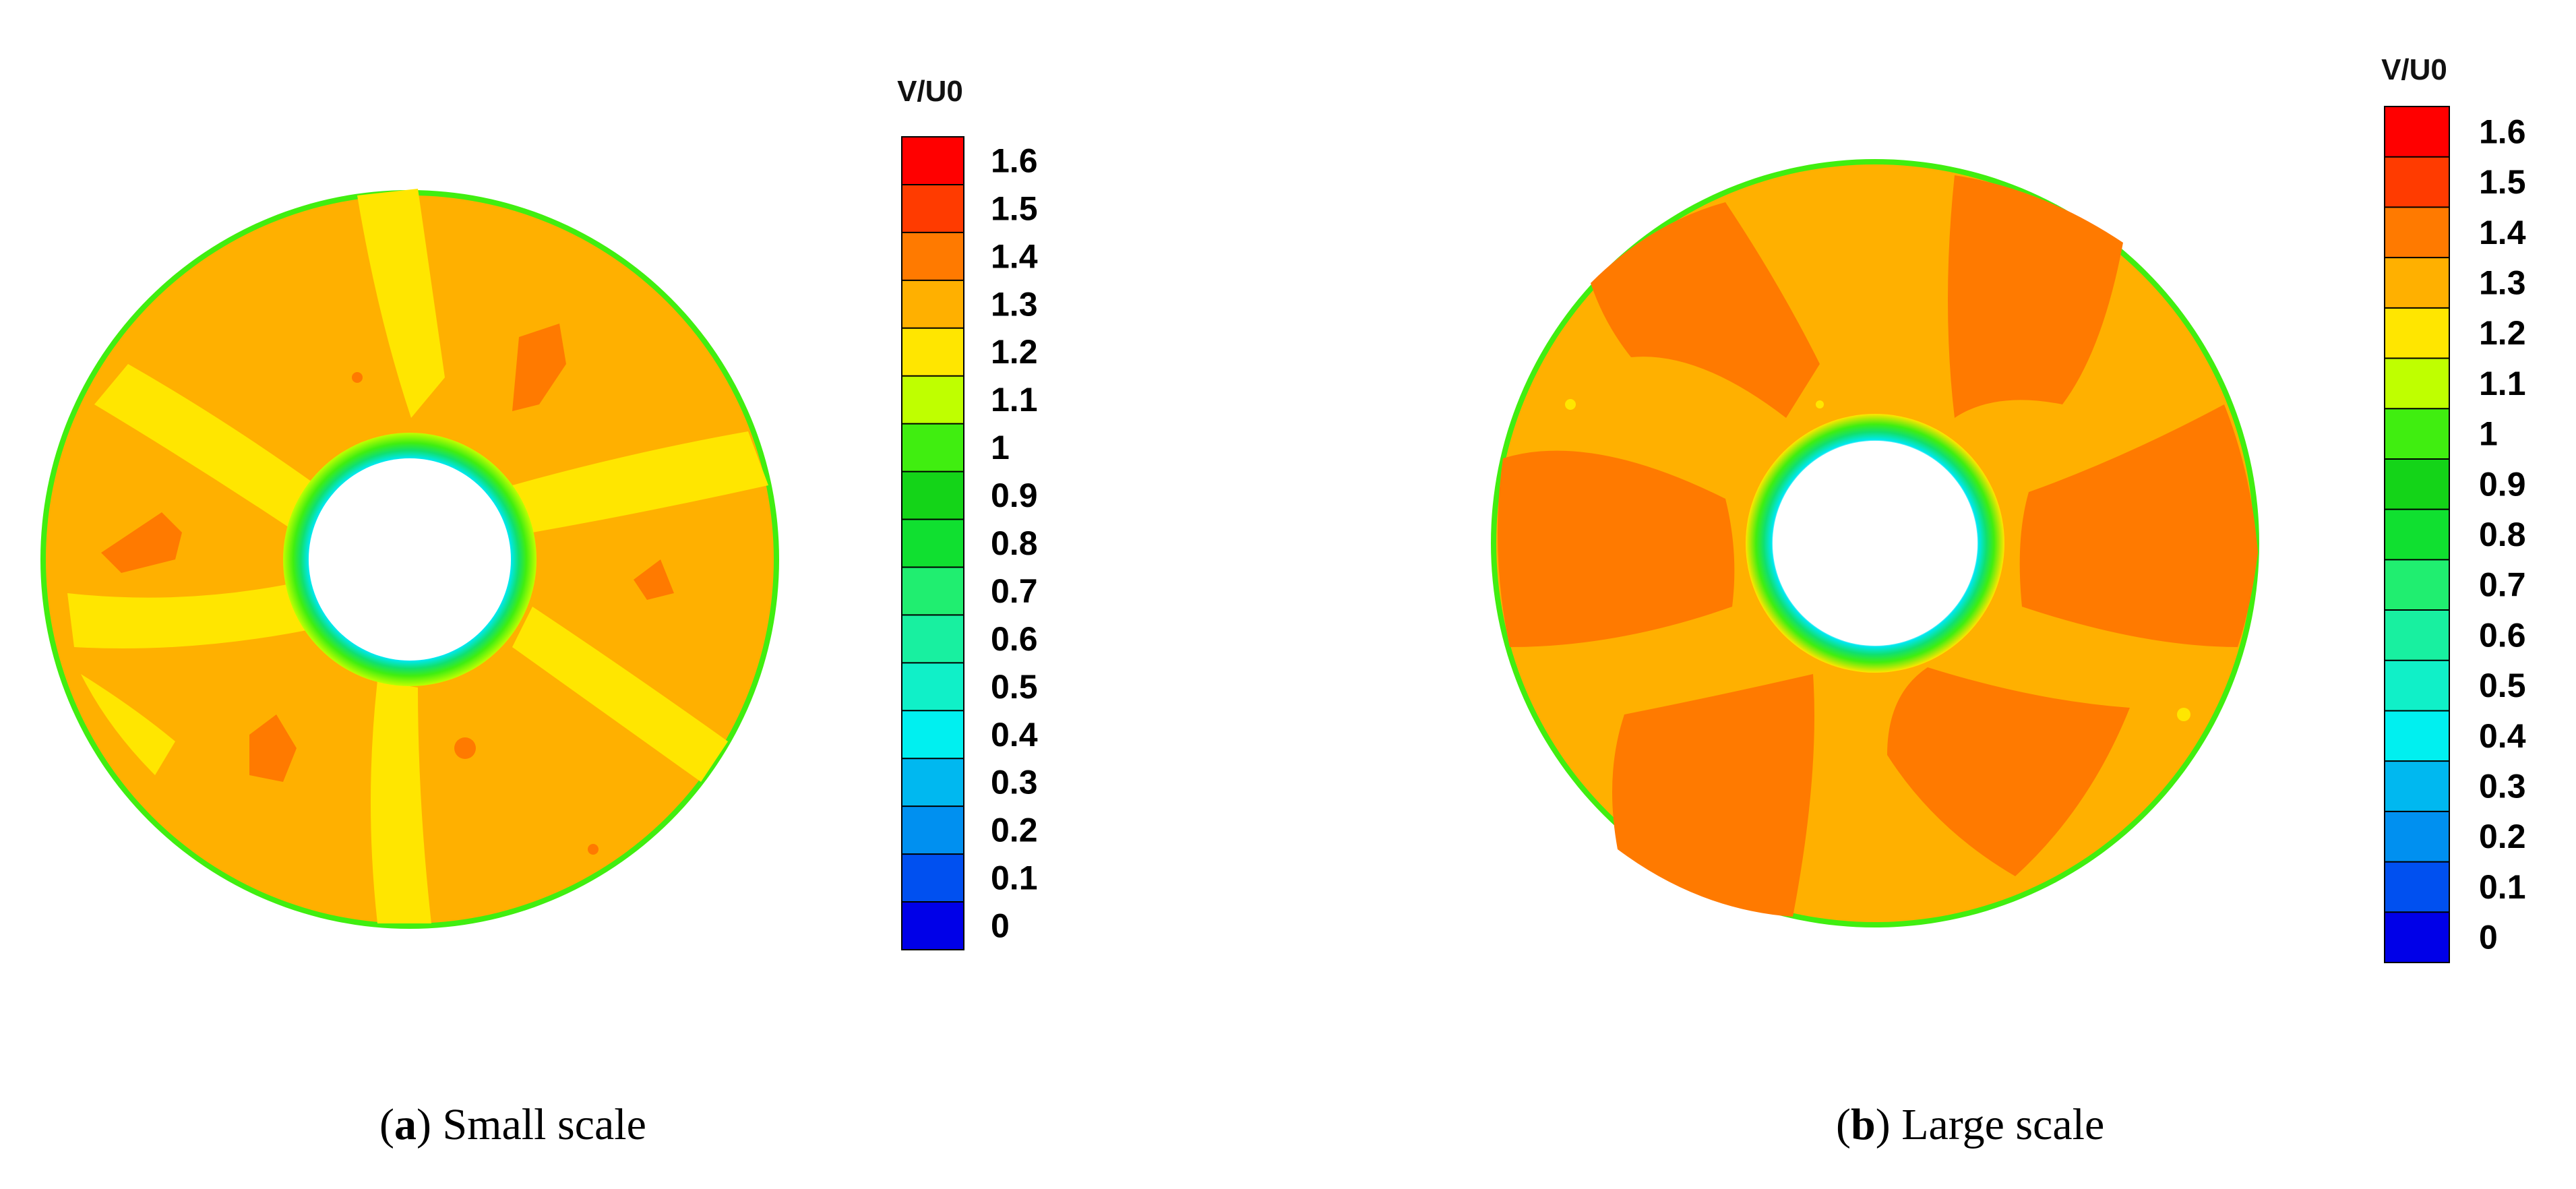  Describe the element at coordinates (406, 1124) in the screenshot. I see `caption-letter: a` at that location.